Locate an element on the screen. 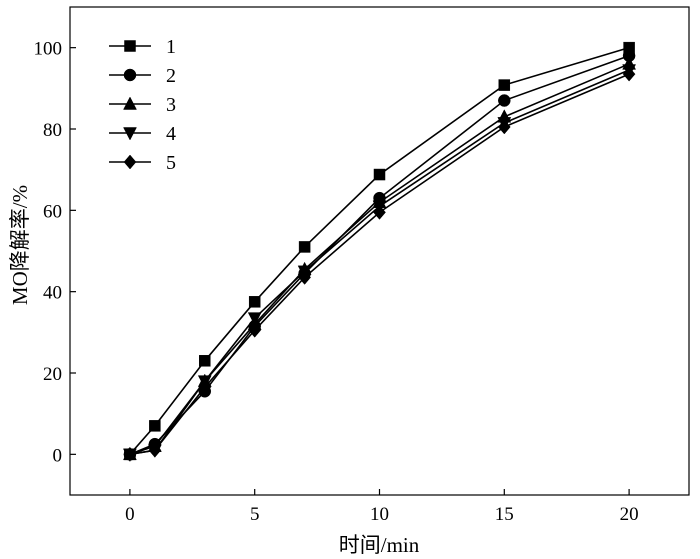 The image size is (700, 559). legend-label: 1 is located at coordinates (171, 47).